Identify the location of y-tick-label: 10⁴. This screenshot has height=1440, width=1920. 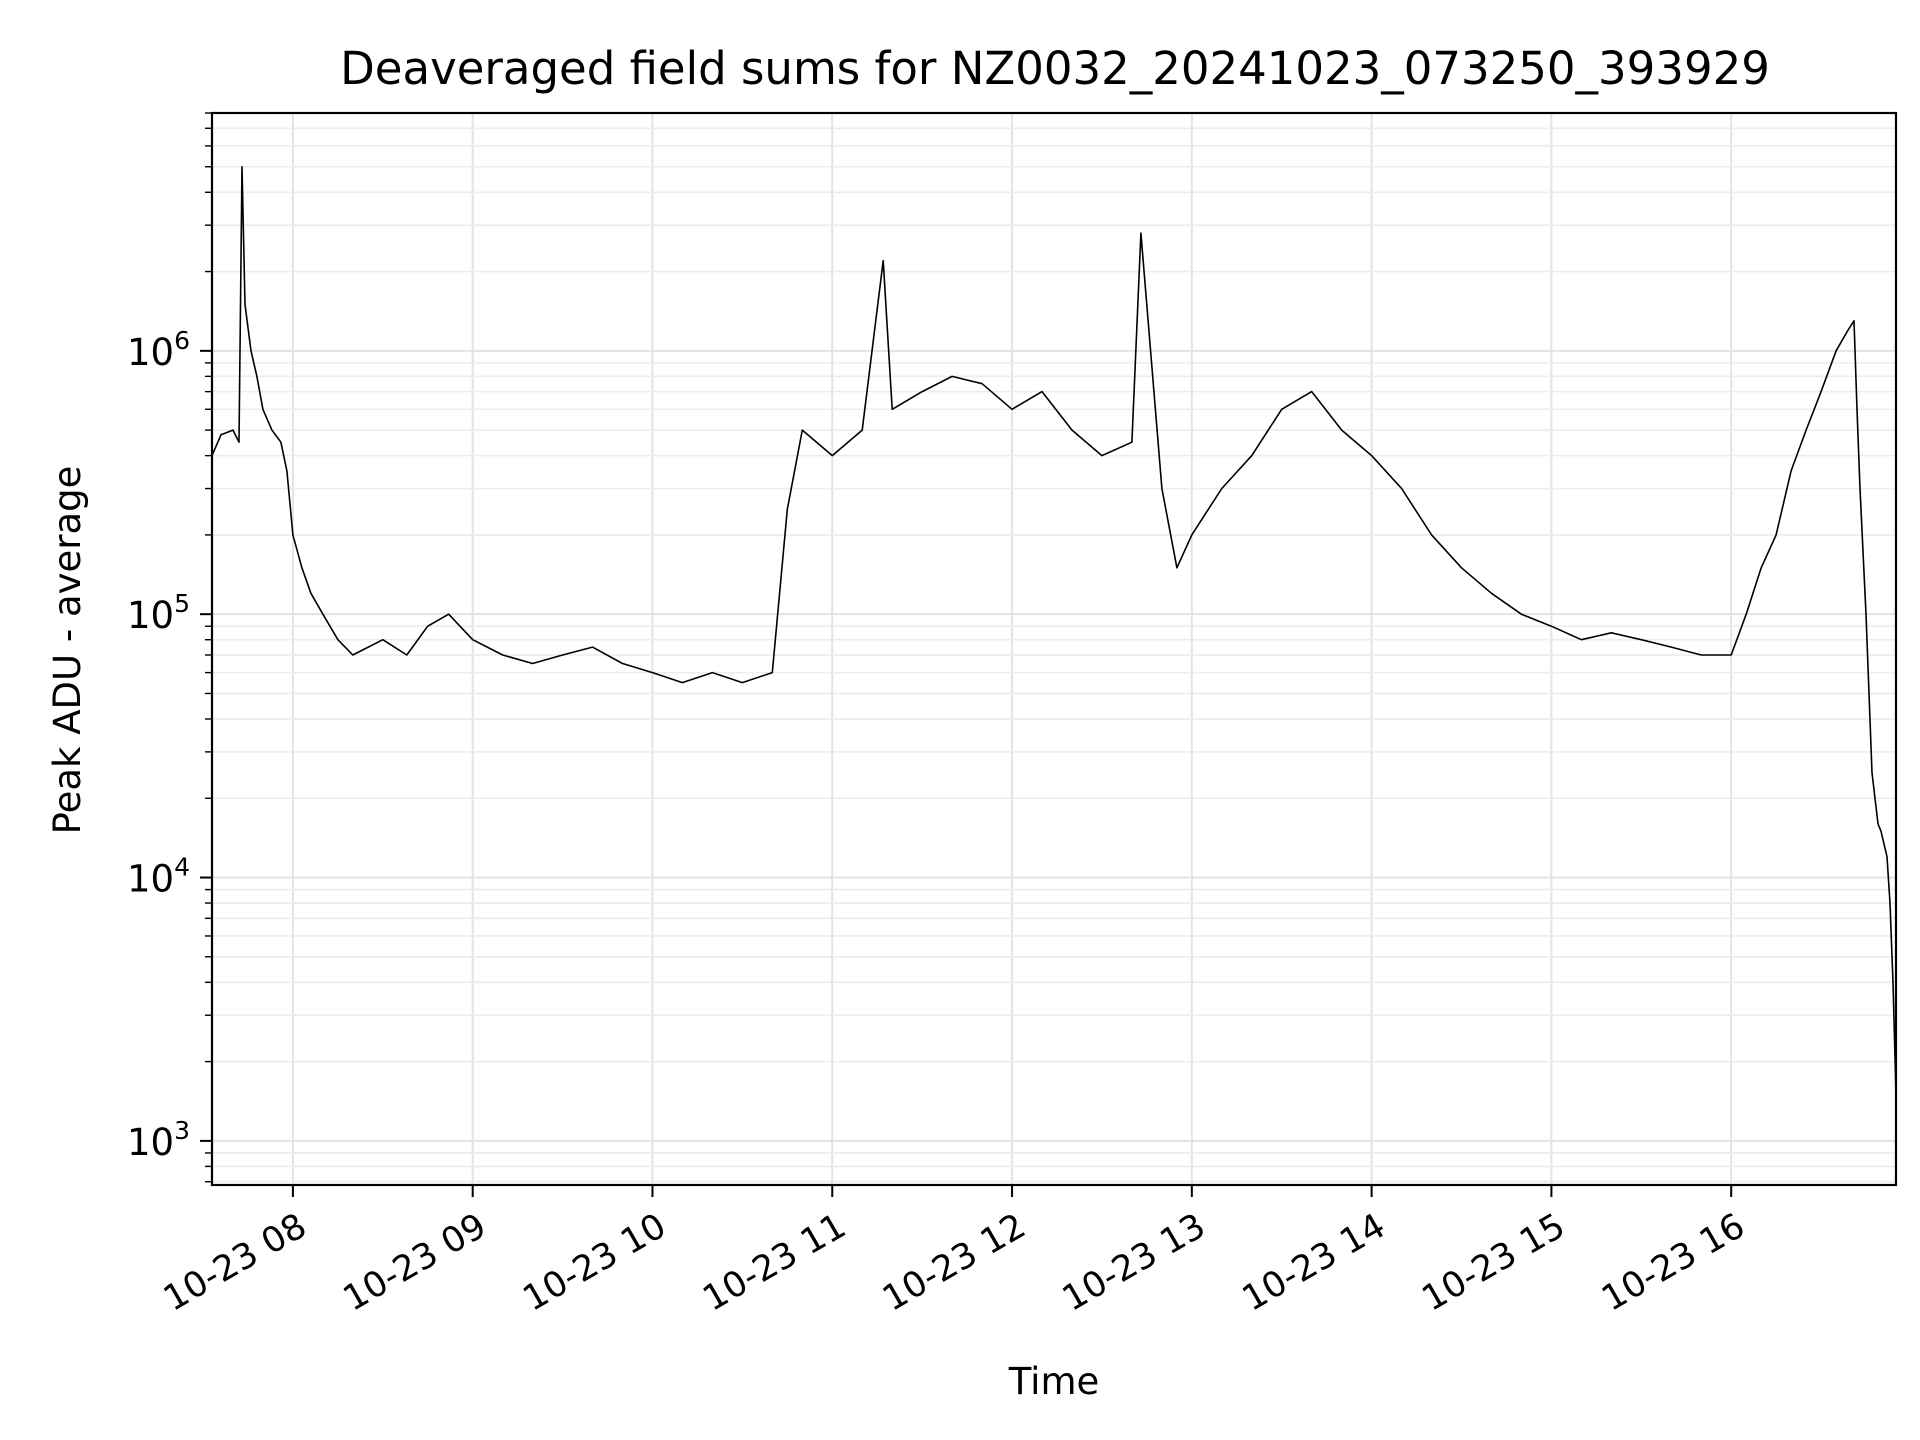
(158, 877).